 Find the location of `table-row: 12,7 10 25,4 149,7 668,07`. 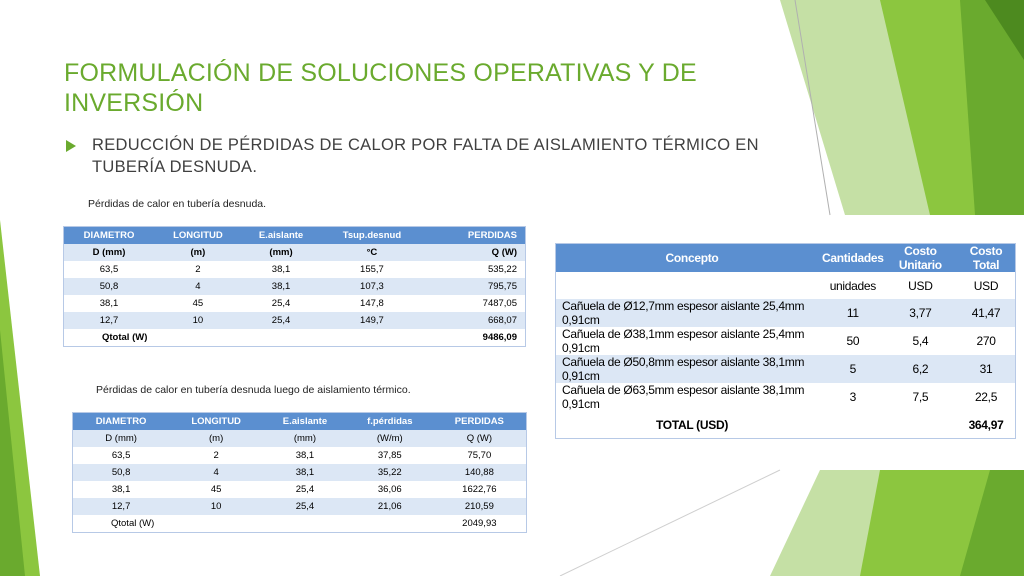

table-row: 12,7 10 25,4 149,7 668,07 is located at coordinates (294, 320).